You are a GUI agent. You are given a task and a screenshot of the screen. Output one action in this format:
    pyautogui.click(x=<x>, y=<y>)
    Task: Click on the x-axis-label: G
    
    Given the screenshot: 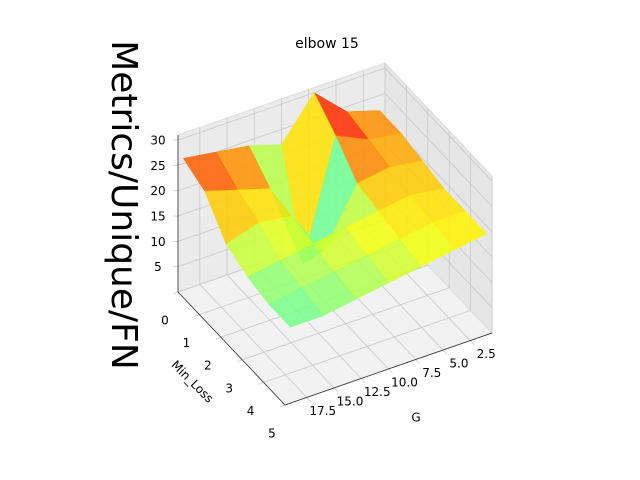 What is the action you would take?
    pyautogui.click(x=415, y=418)
    